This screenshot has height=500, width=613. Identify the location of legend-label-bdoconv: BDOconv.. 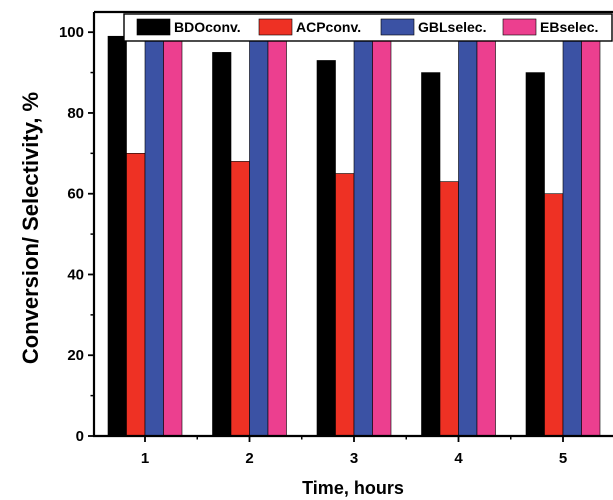
(207, 27).